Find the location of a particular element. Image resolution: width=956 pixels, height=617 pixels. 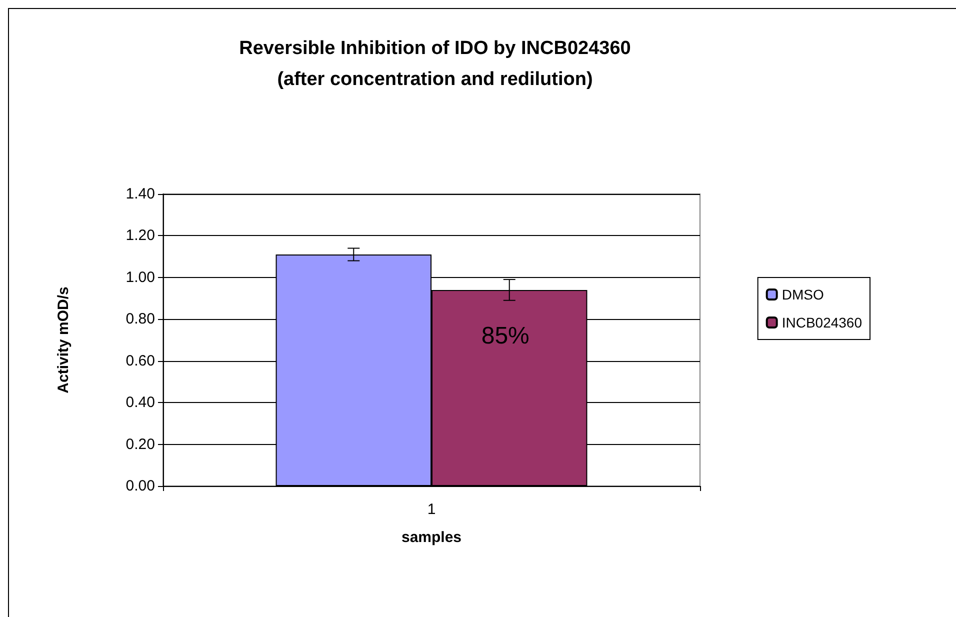

y-tick-label: 1.40 is located at coordinates (140, 194).